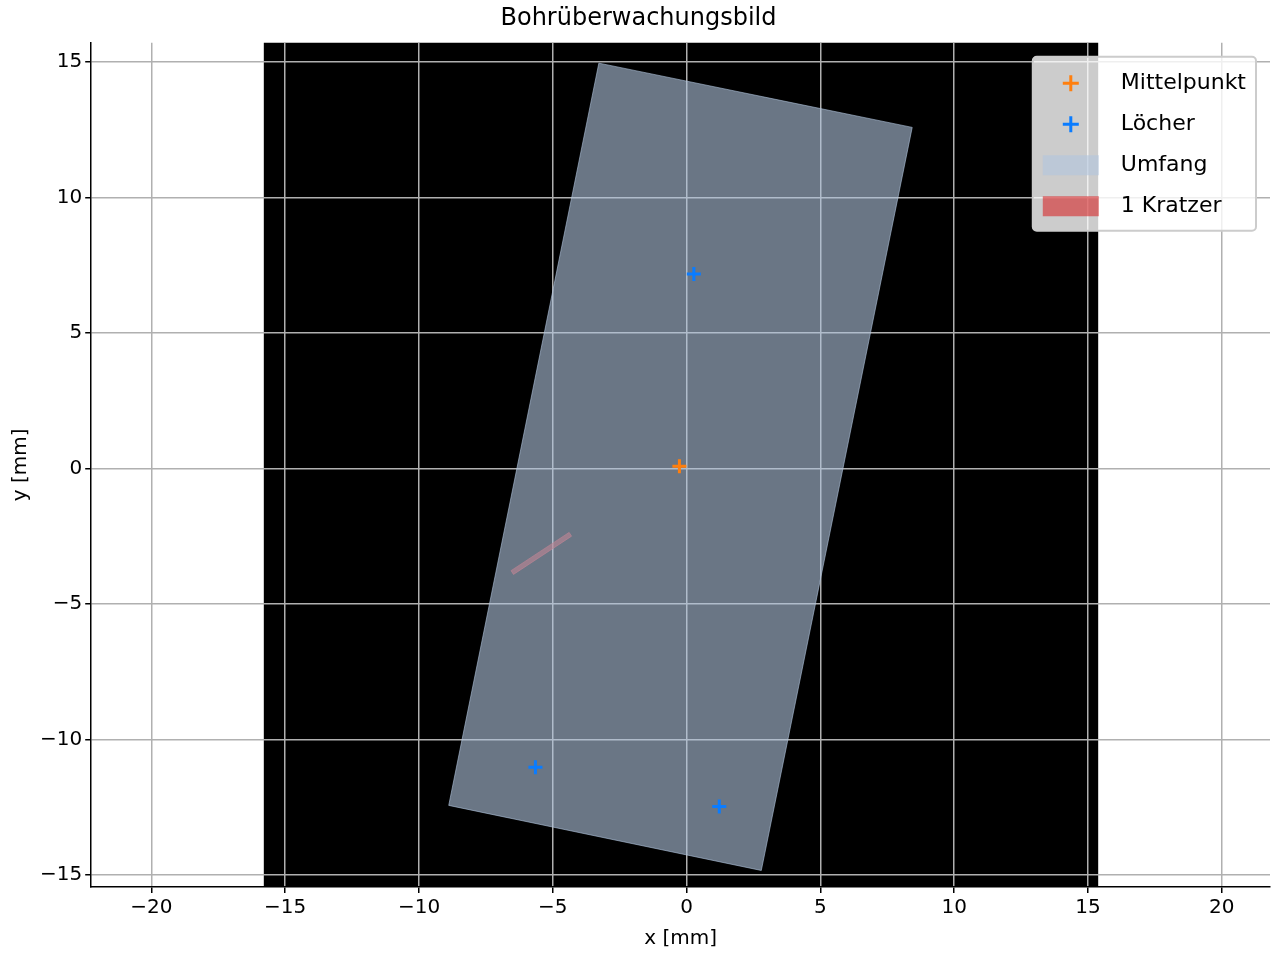 The height and width of the screenshot is (960, 1280). What do you see at coordinates (419, 906) in the screenshot?
I see `x-tick-label: −10` at bounding box center [419, 906].